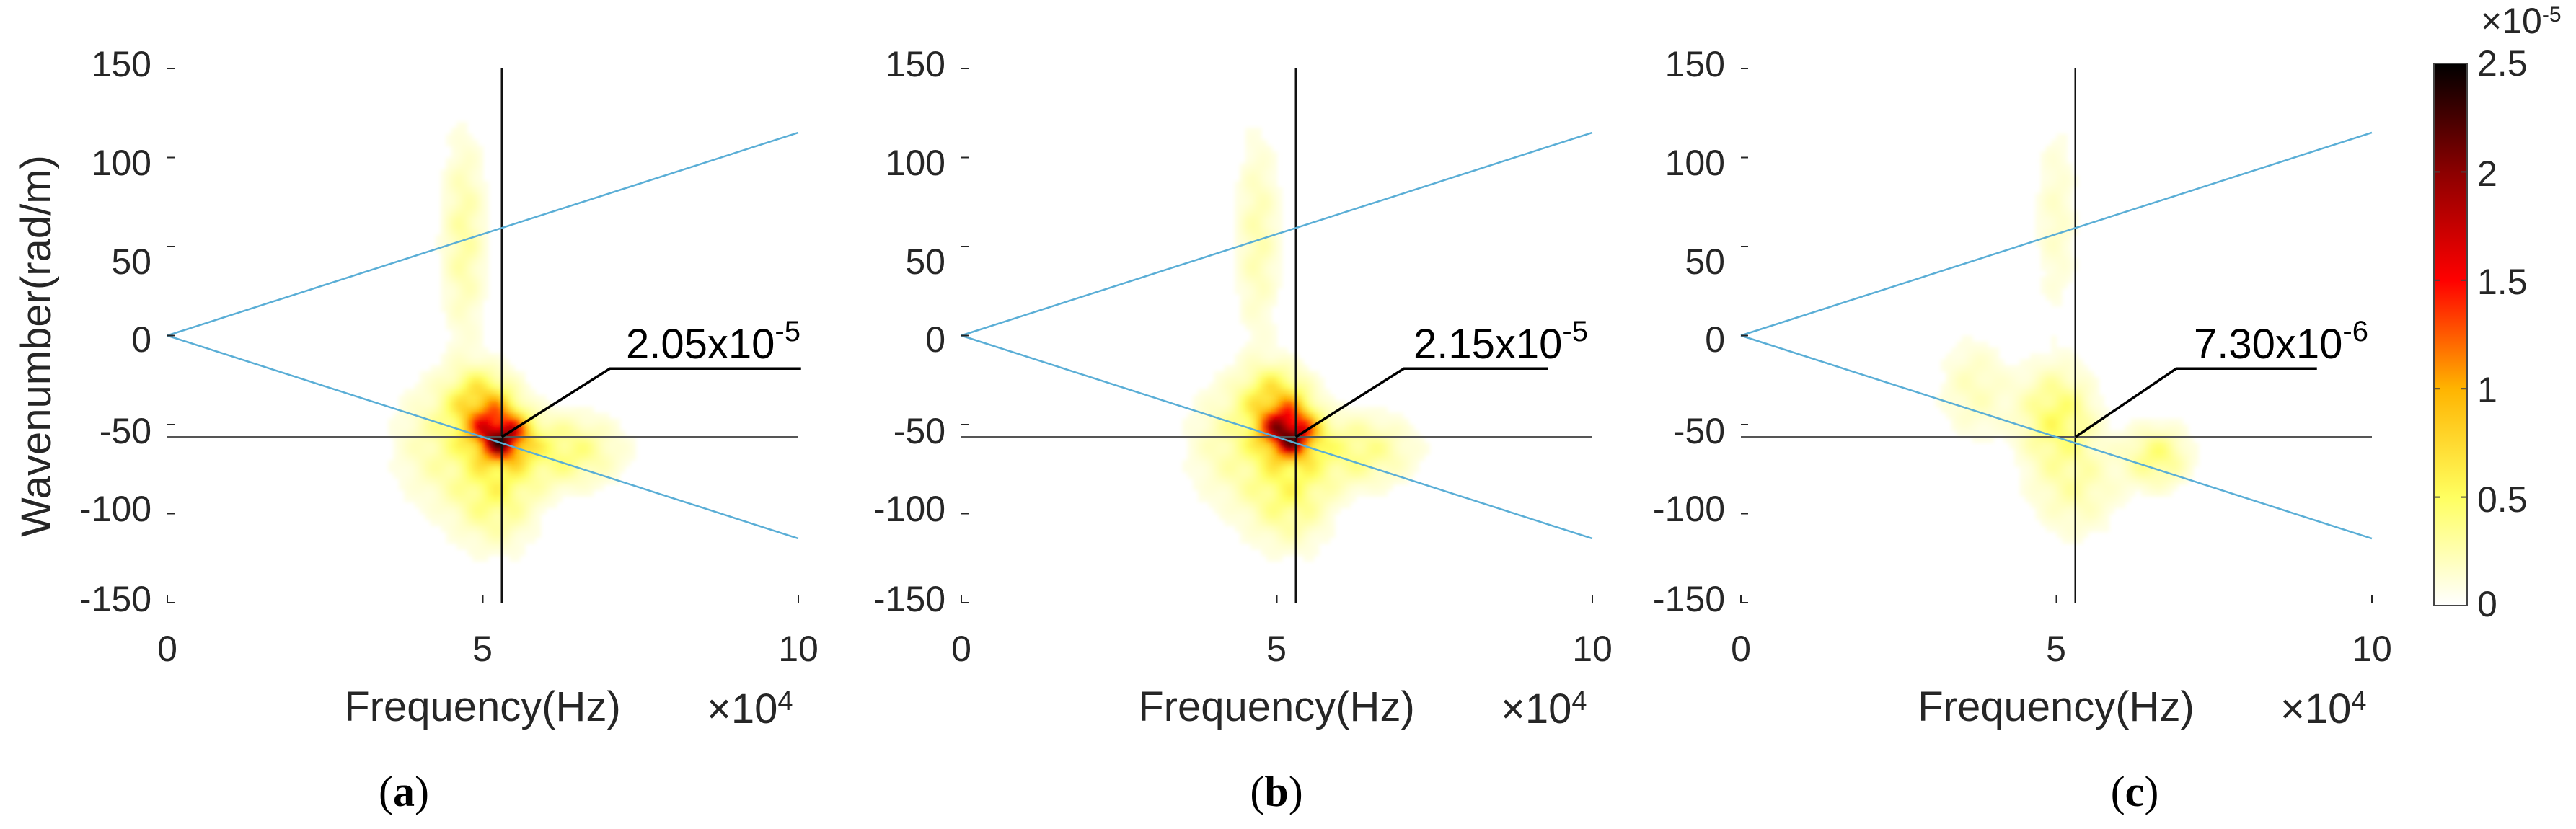  What do you see at coordinates (1715, 339) in the screenshot?
I see `y-tick-label-0: 0` at bounding box center [1715, 339].